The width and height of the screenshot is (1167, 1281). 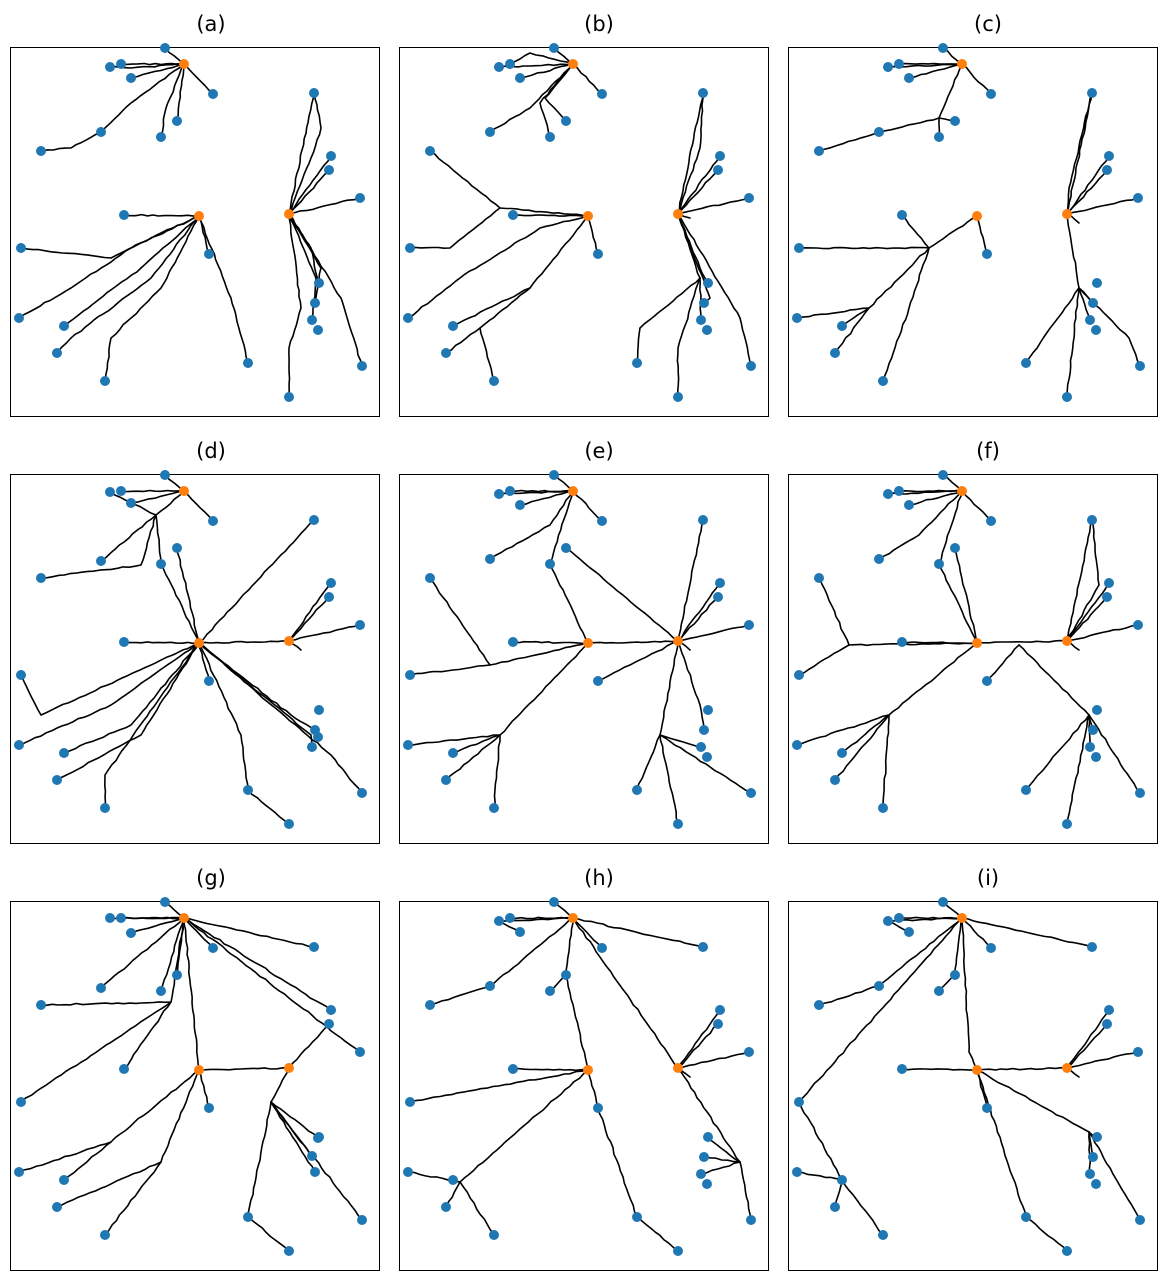 I want to click on panel-b, so click(x=584, y=230).